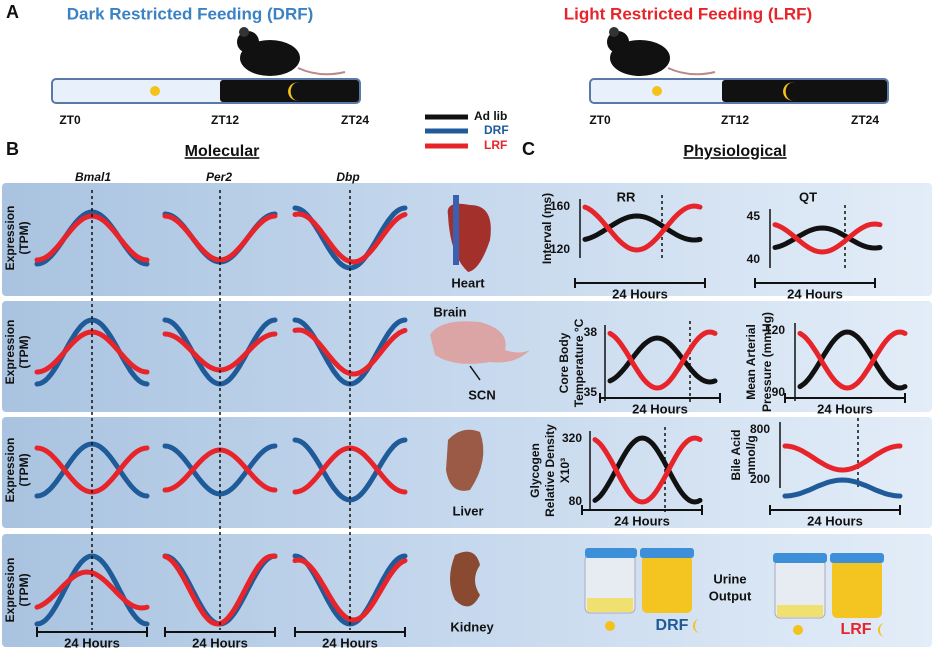 This screenshot has width=934, height=651. I want to click on y-tick-label: 80, so click(576, 501).